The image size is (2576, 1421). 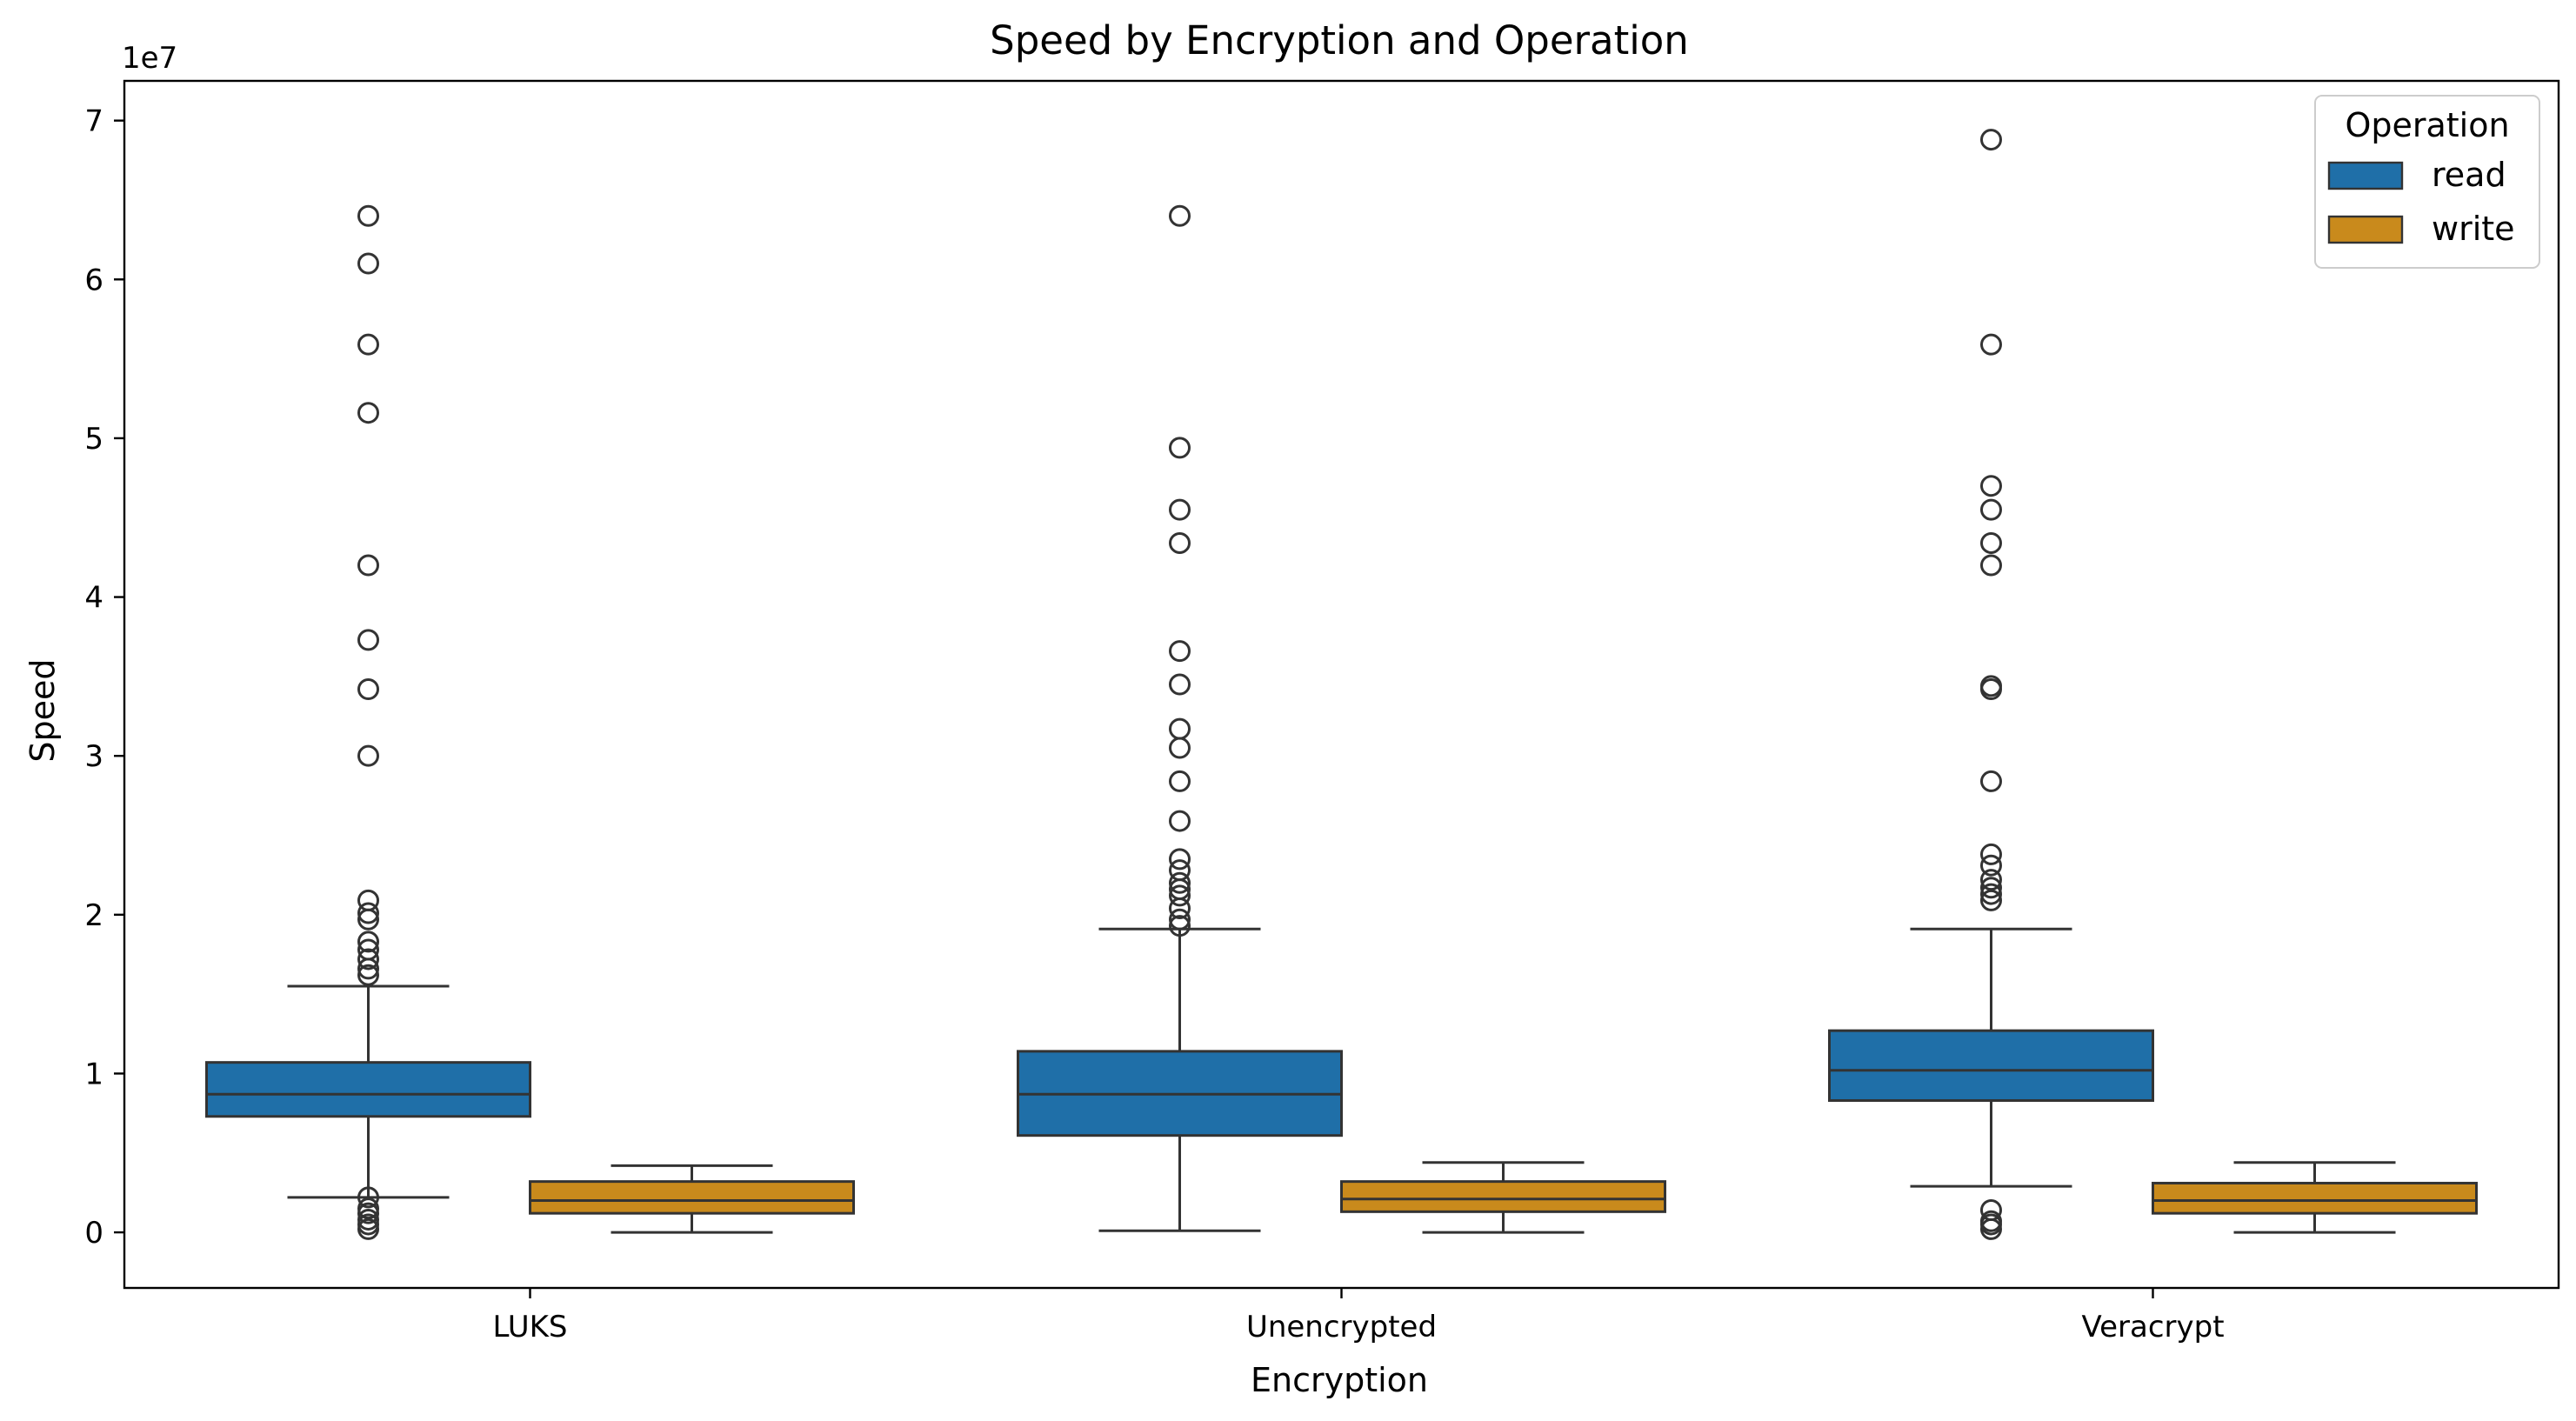 I want to click on legend-title: Operation, so click(x=2427, y=125).